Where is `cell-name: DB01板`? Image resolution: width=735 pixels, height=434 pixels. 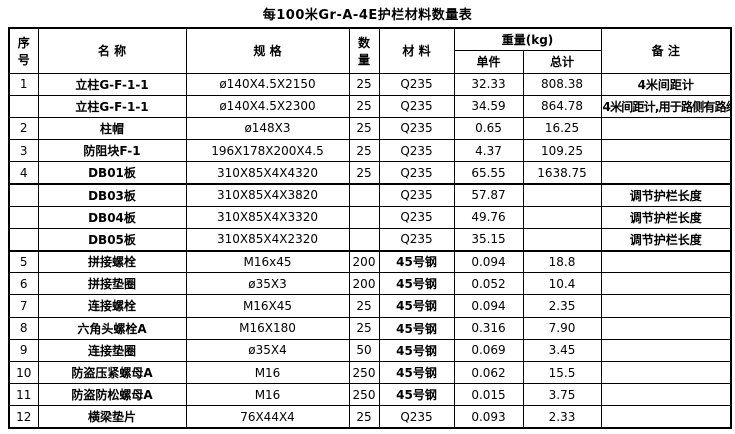 cell-name: DB01板 is located at coordinates (112, 173).